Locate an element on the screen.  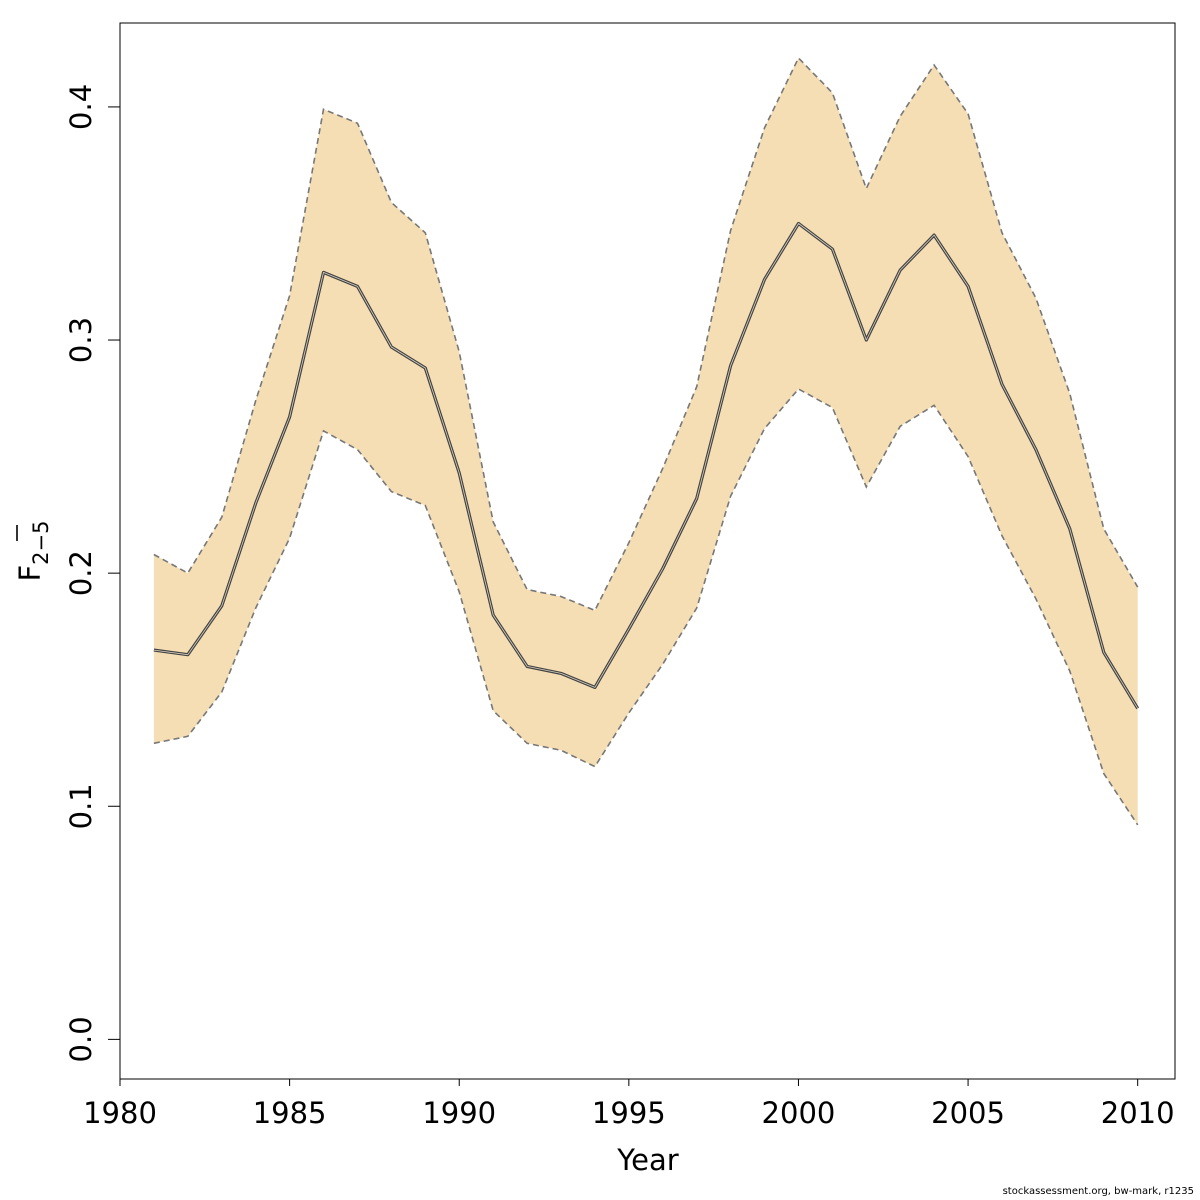
y-axis-title-subscript: 2−5 is located at coordinates (41, 542).